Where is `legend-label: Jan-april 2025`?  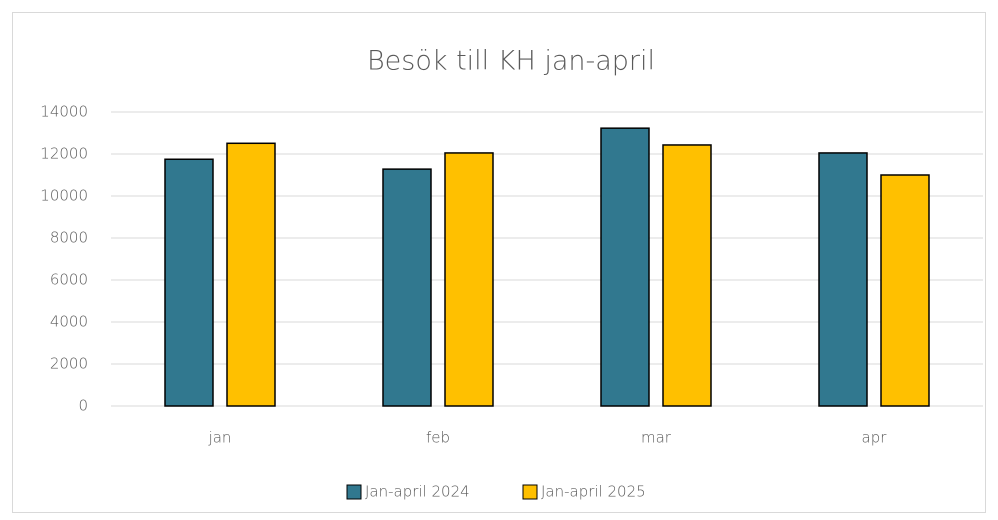 legend-label: Jan-april 2025 is located at coordinates (593, 492).